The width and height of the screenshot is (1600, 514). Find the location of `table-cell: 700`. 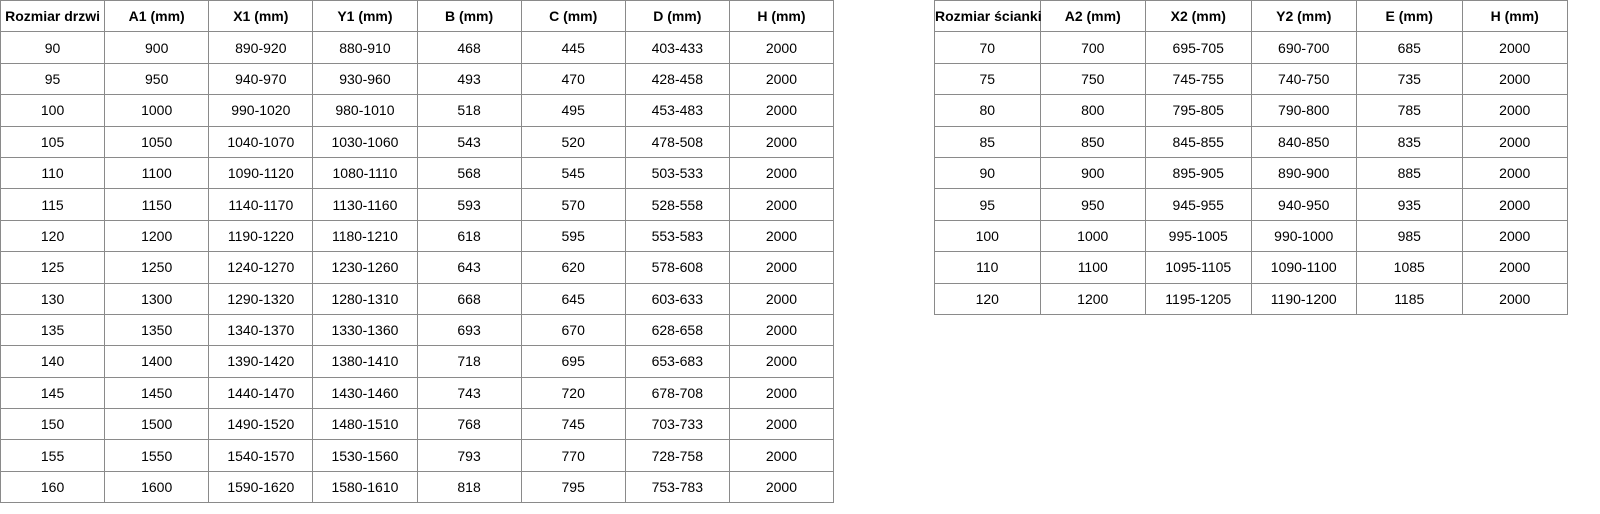

table-cell: 700 is located at coordinates (1092, 47).